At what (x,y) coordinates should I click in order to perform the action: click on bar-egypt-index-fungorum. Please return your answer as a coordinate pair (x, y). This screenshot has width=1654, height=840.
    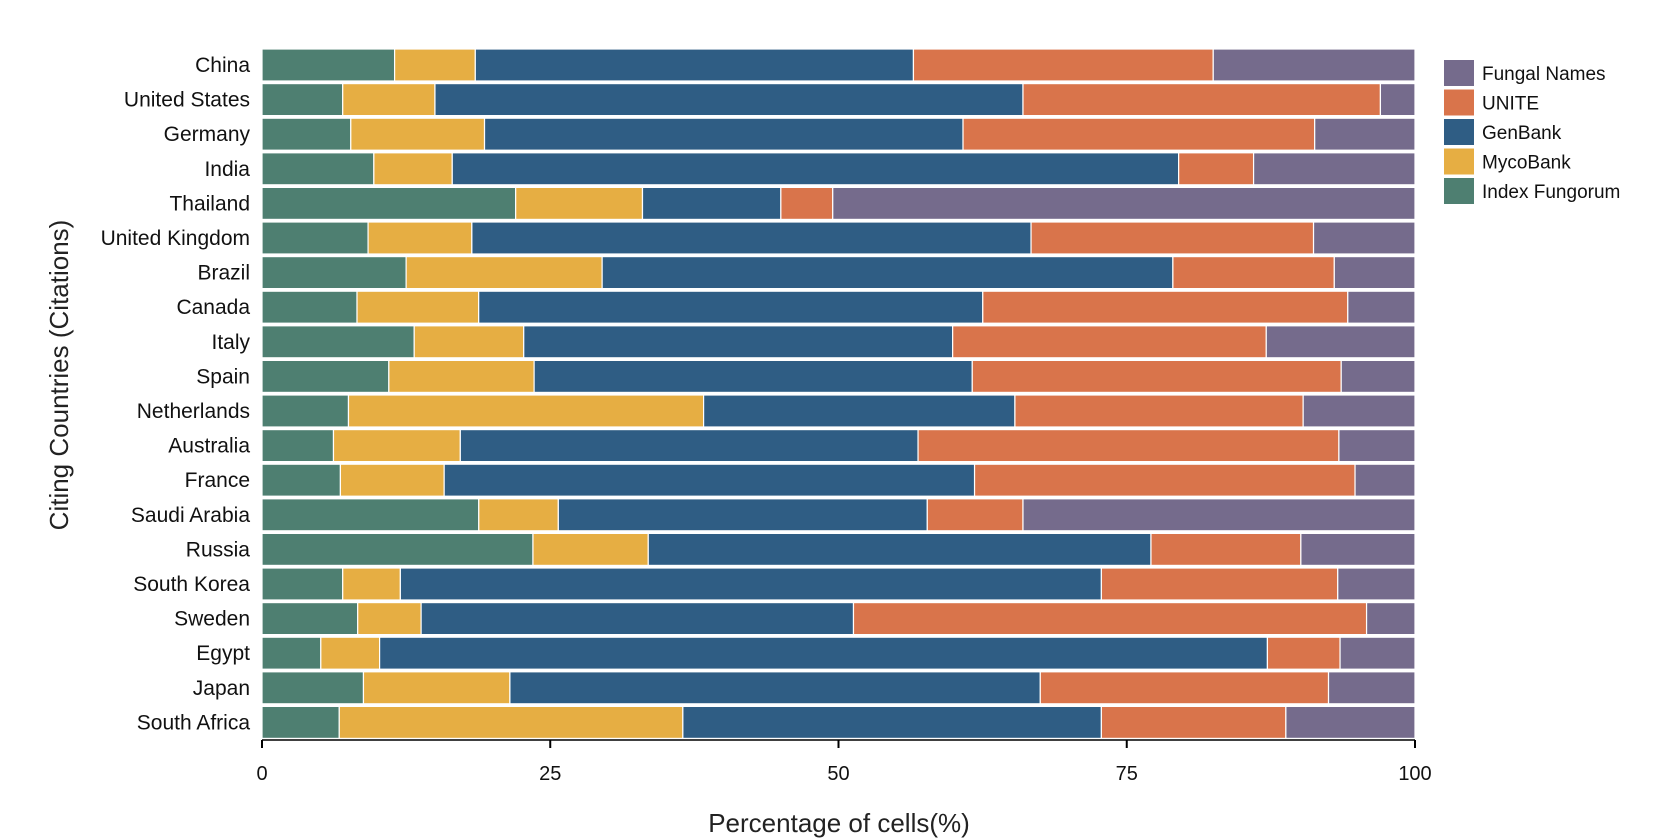
    Looking at the image, I should click on (291, 653).